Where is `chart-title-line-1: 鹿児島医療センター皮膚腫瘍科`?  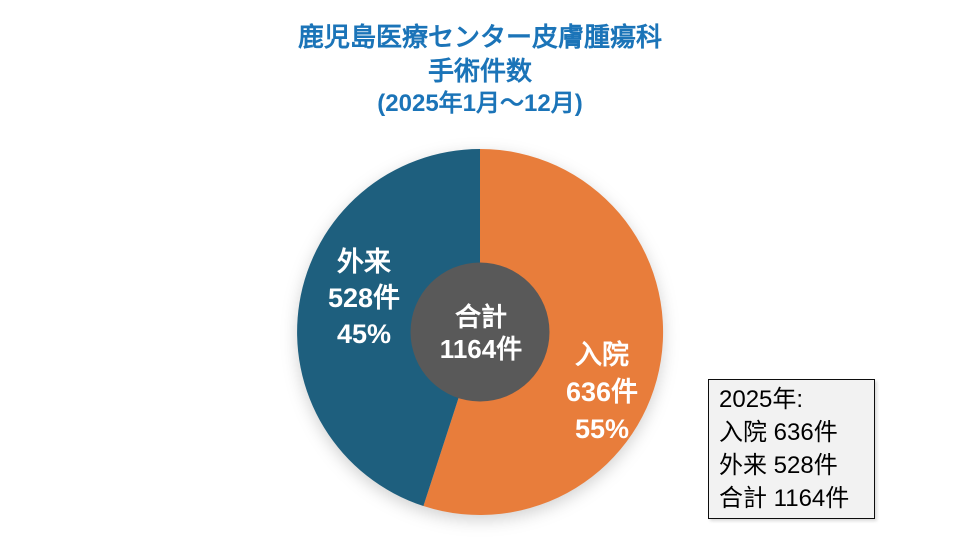
chart-title-line-1: 鹿児島医療センター皮膚腫瘍科 is located at coordinates (479, 37).